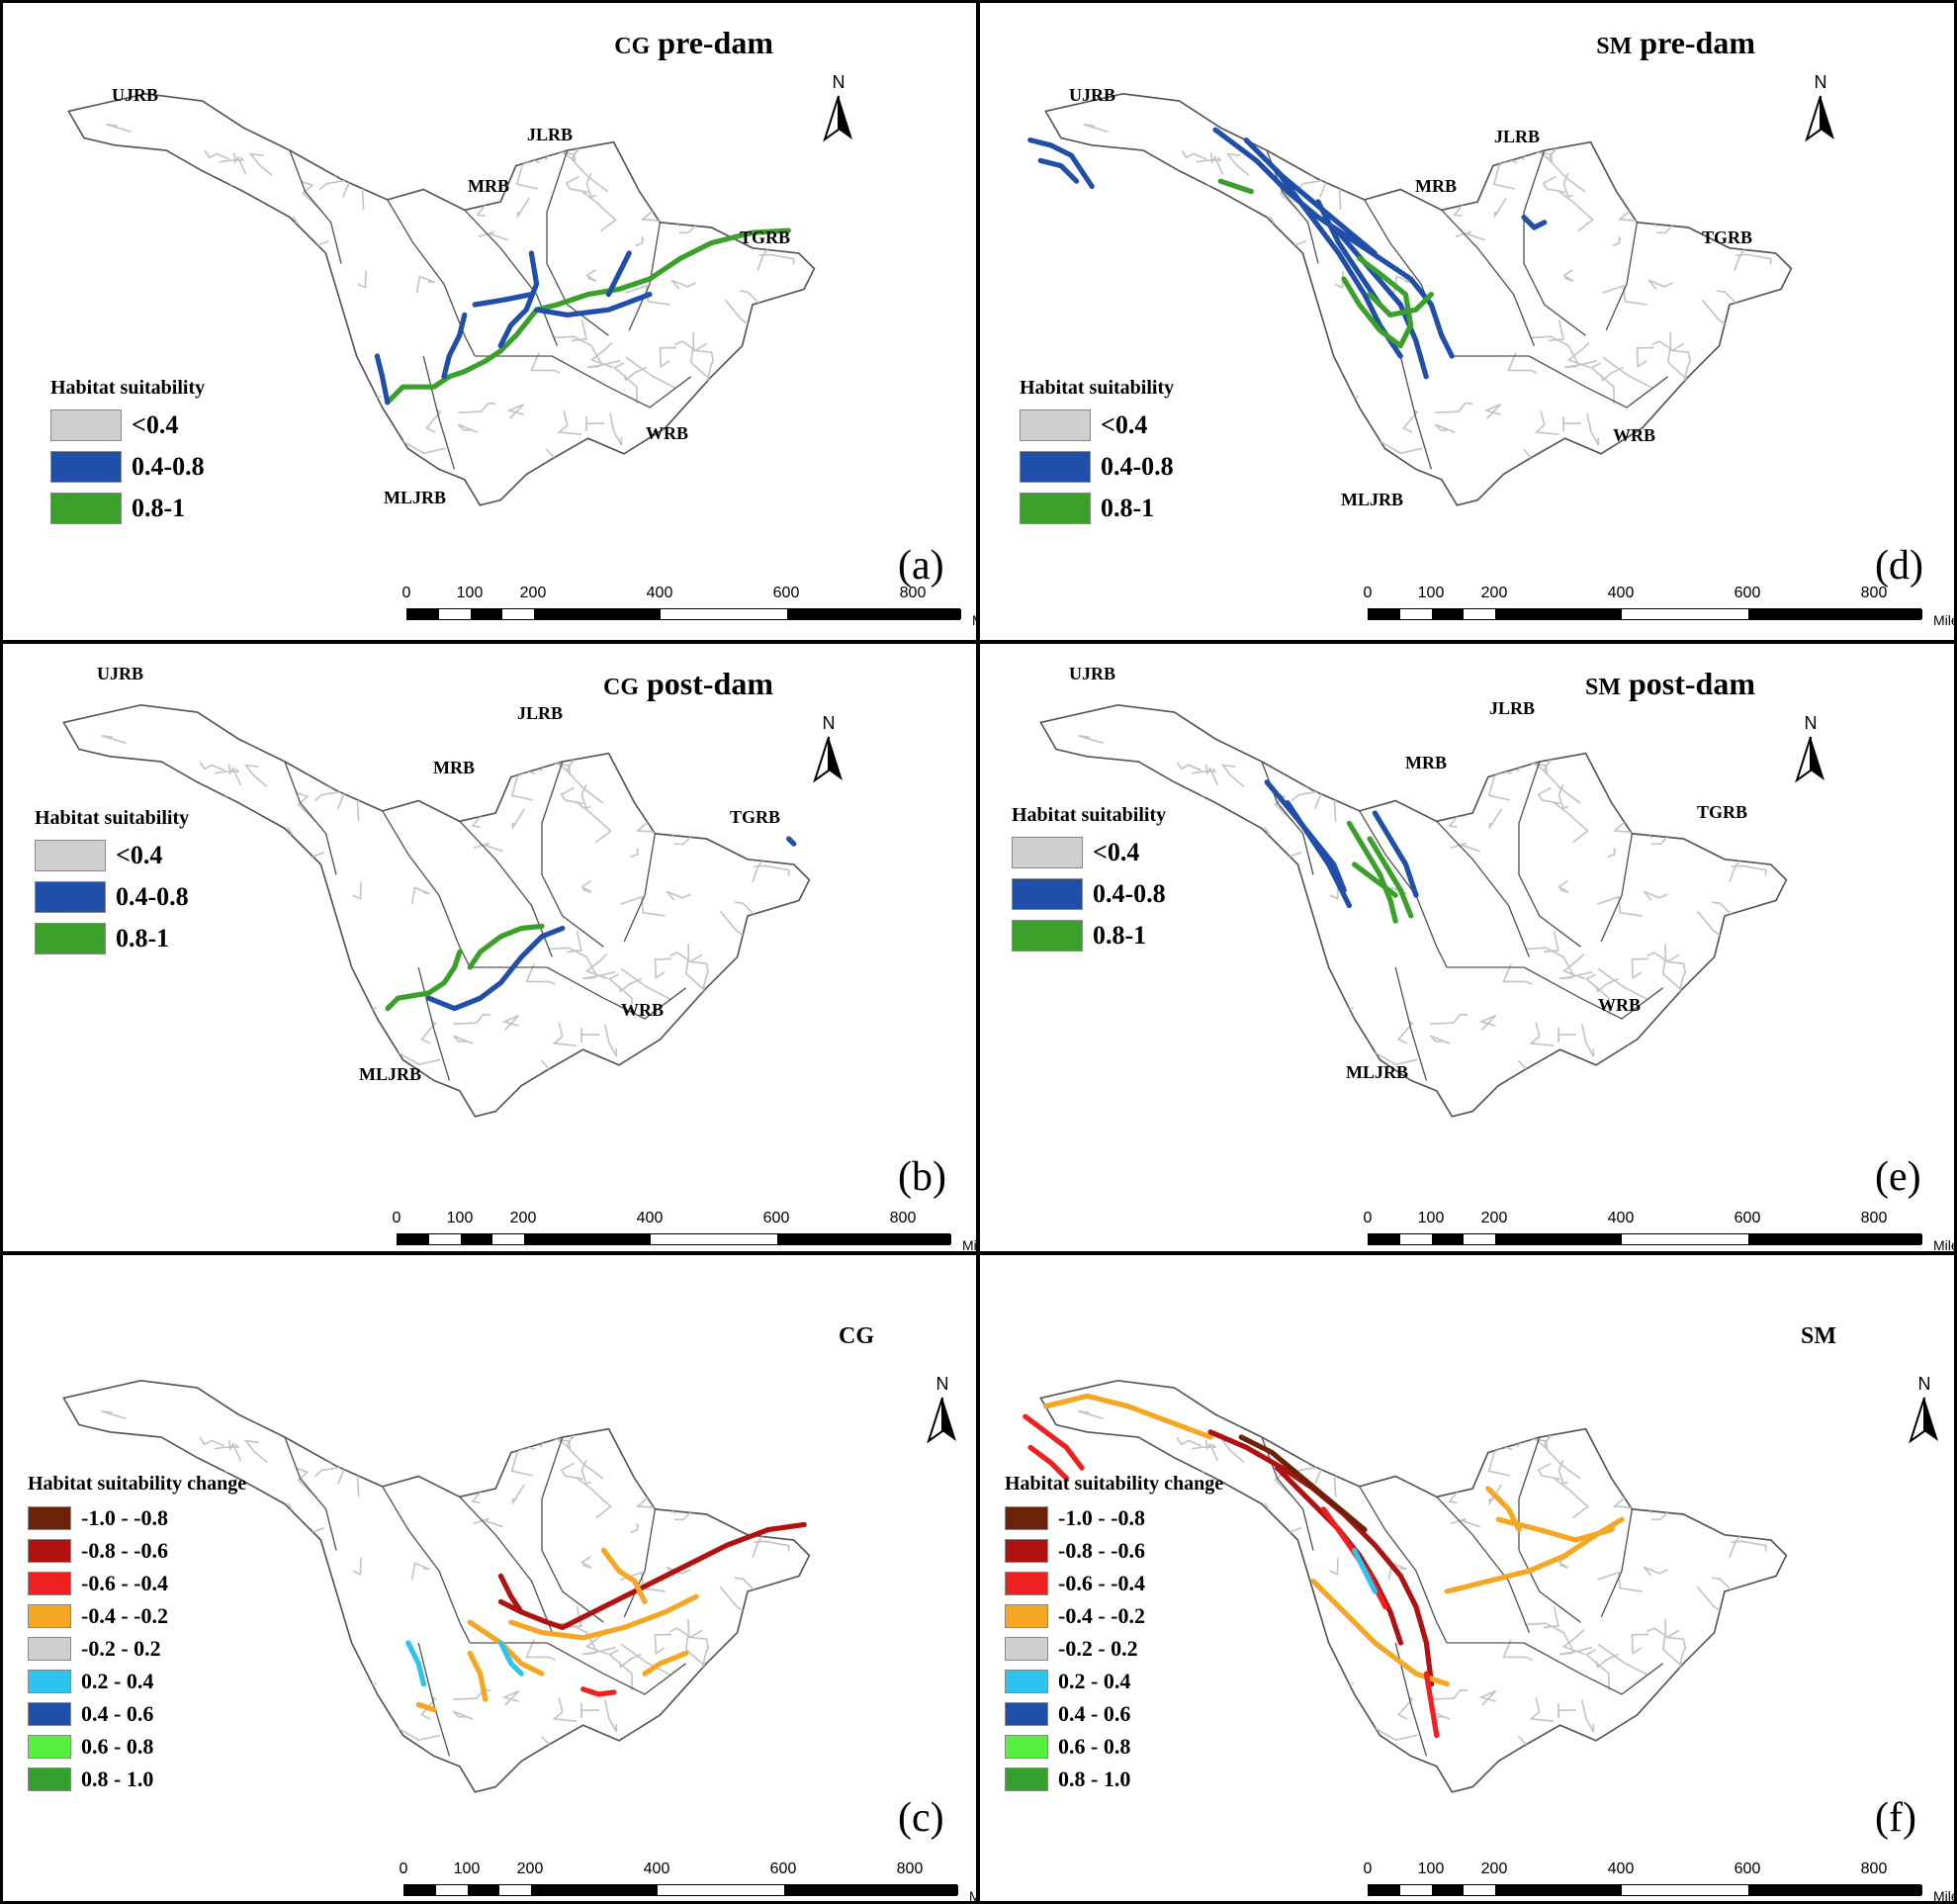 Image resolution: width=1957 pixels, height=1904 pixels. Describe the element at coordinates (1114, 1583) in the screenshot. I see `legend-item: -0.6 - -0.4` at that location.